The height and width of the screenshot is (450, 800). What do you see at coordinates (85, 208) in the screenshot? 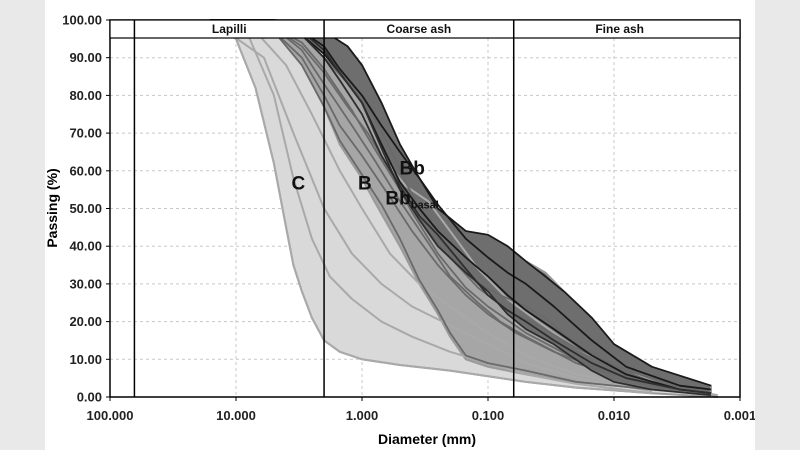
I see `y-tick-label: 50.00` at bounding box center [85, 208].